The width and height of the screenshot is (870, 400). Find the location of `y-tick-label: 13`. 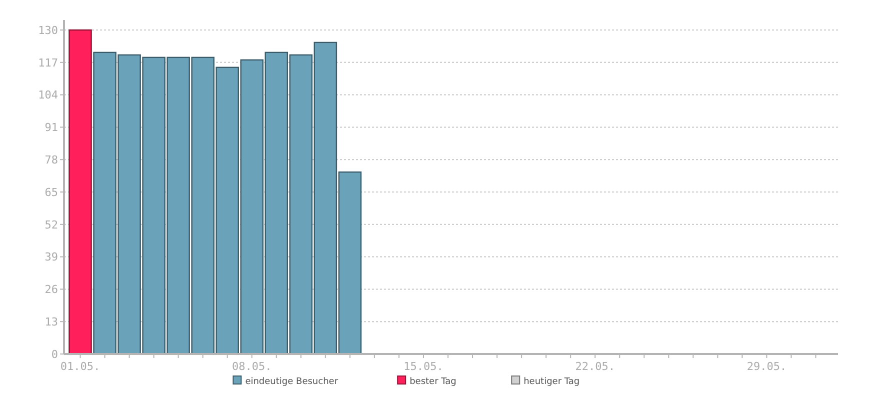

y-tick-label: 13 is located at coordinates (51, 321).